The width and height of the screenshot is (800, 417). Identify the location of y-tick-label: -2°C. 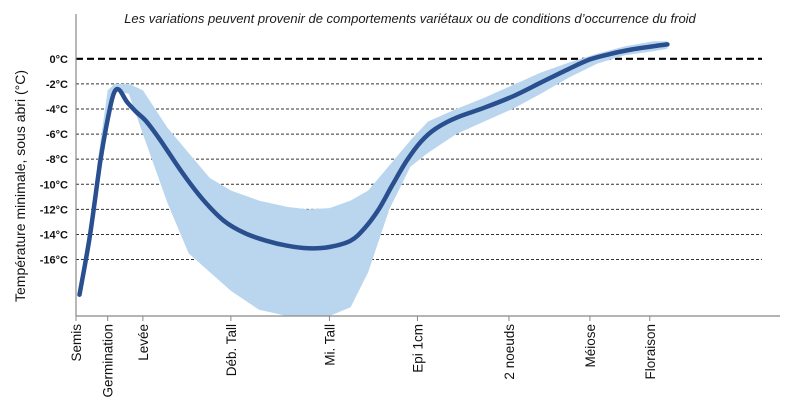
(57, 85).